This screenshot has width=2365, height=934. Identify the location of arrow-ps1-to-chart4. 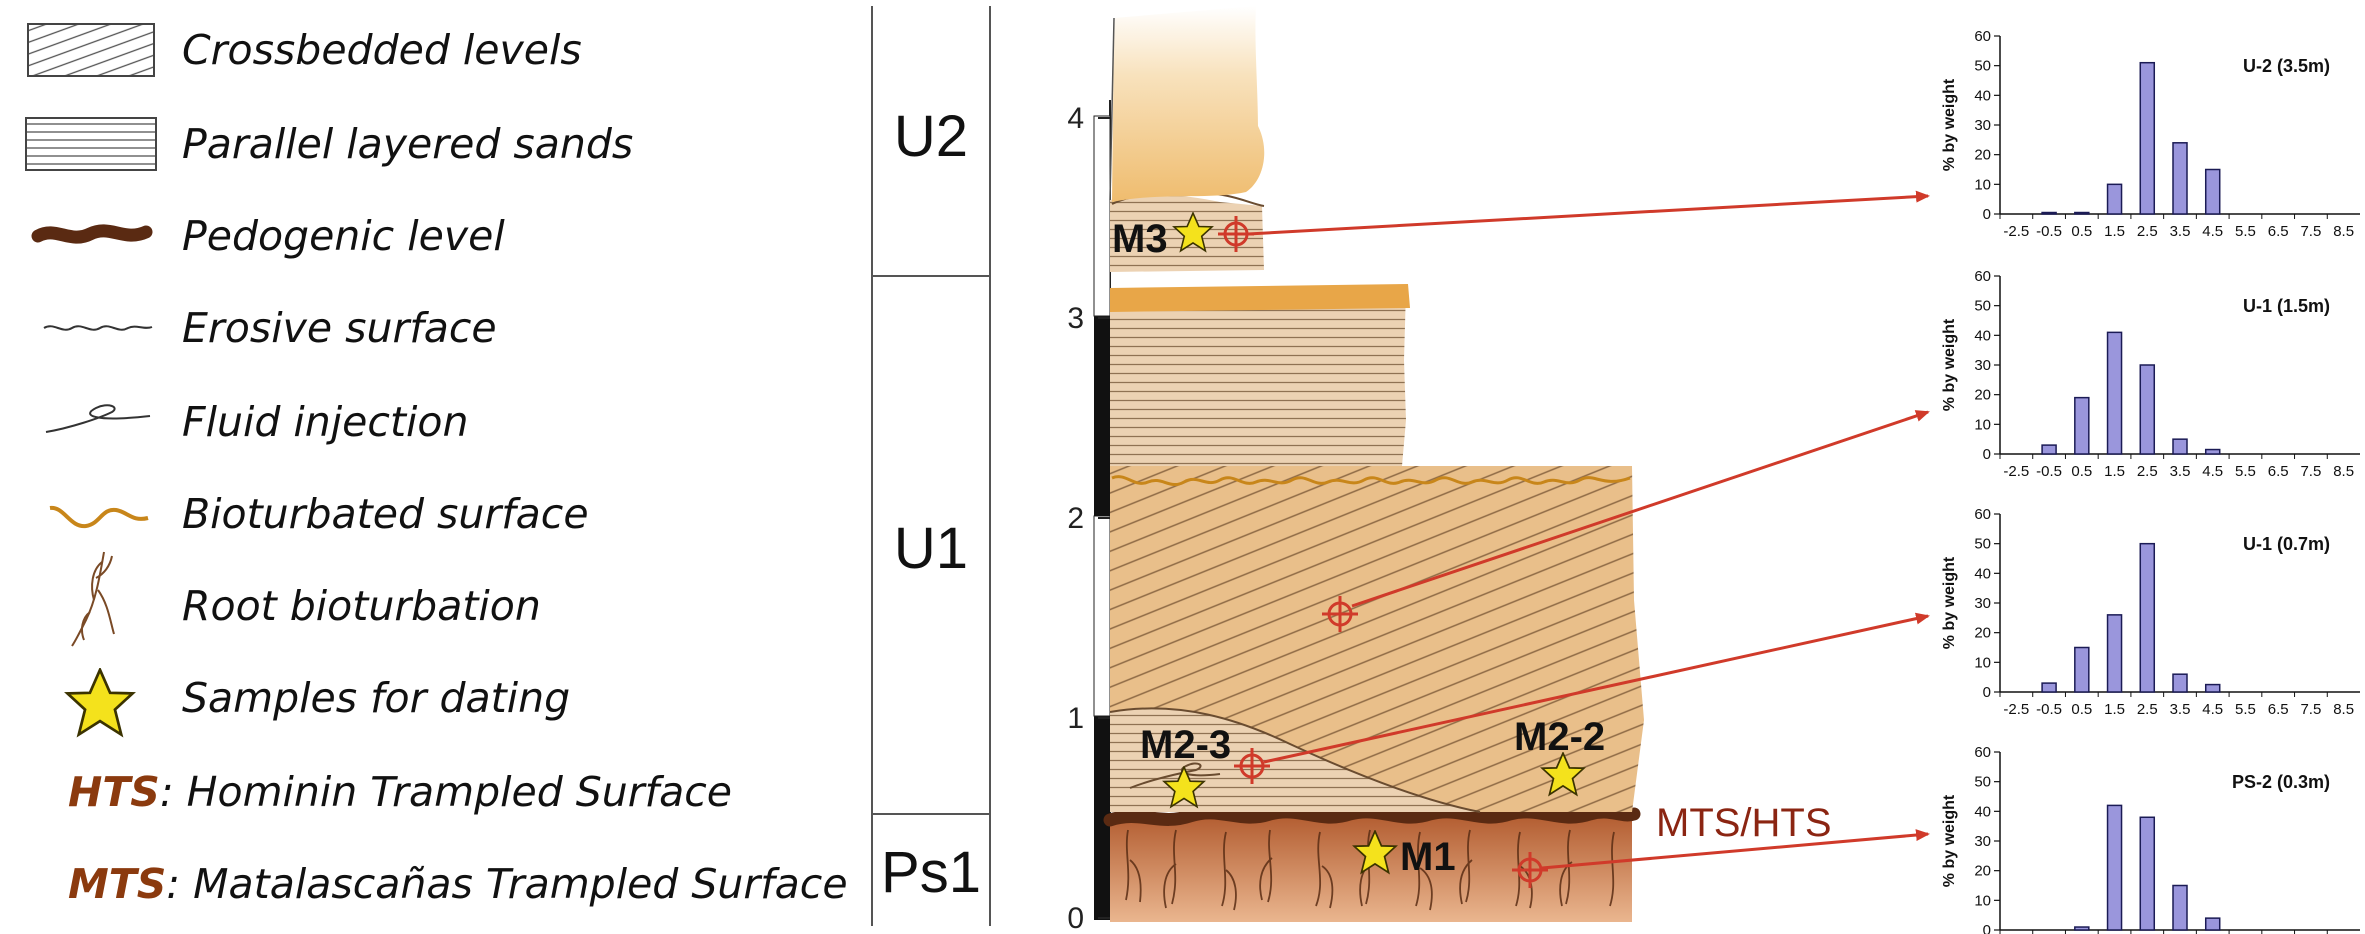
(1735, 849).